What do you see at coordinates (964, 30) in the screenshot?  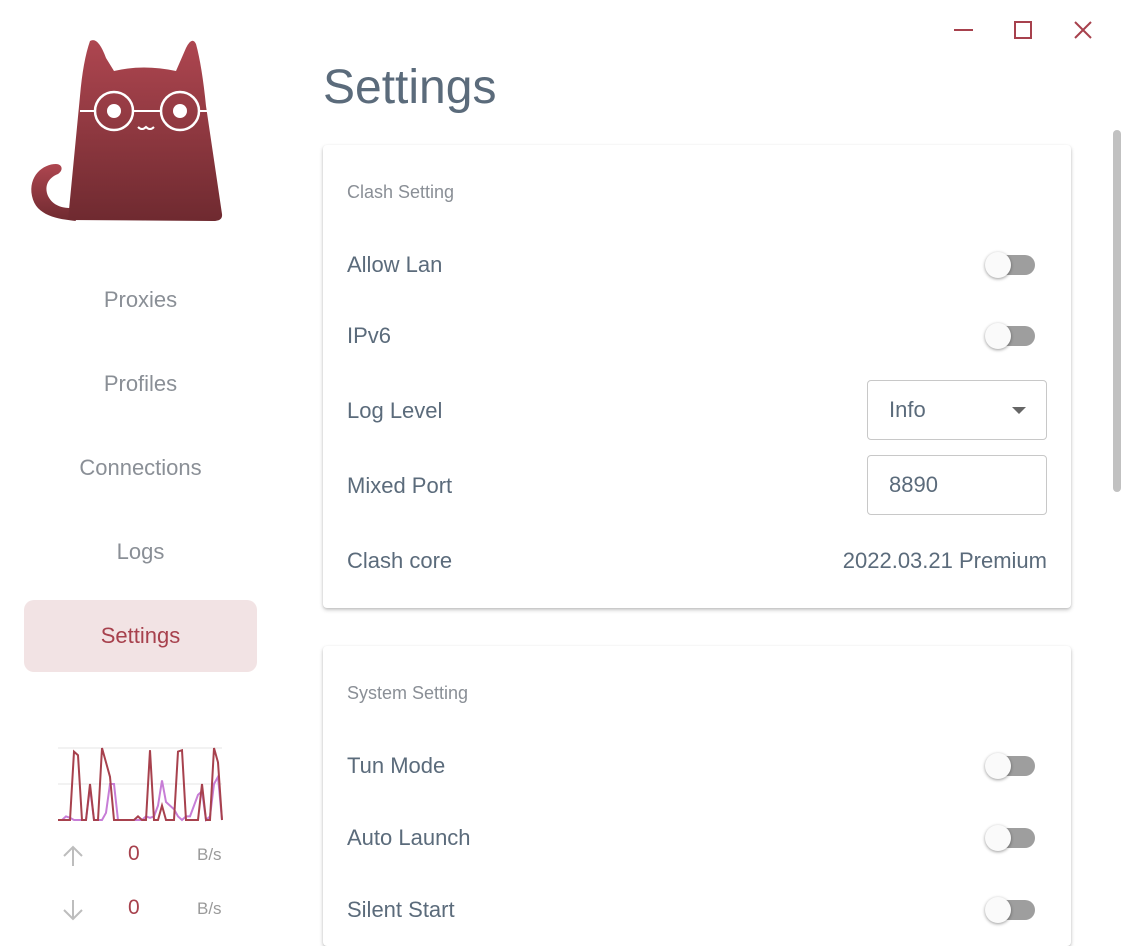 I see `minimize-button` at bounding box center [964, 30].